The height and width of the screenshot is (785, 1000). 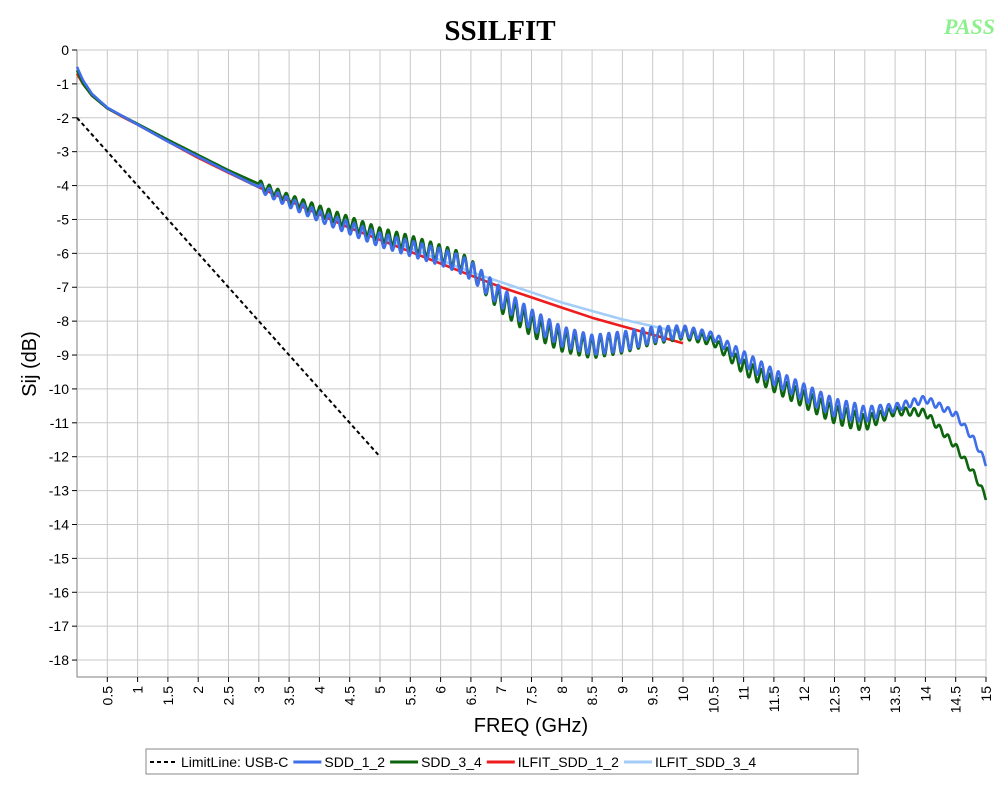 I want to click on x-tick-label: 4, so click(x=319, y=690).